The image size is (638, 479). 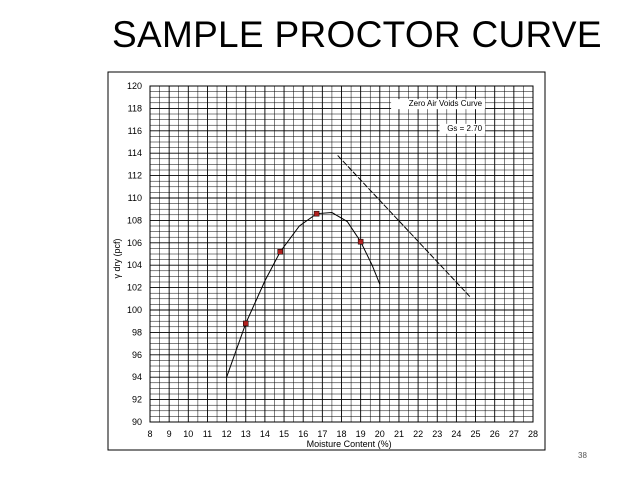 What do you see at coordinates (265, 434) in the screenshot?
I see `x-tick-label: 14` at bounding box center [265, 434].